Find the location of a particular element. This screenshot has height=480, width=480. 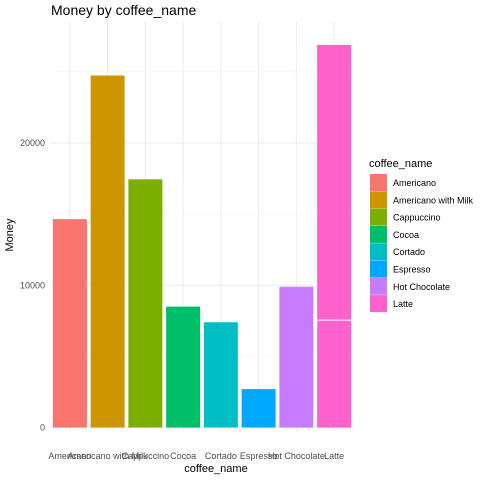

x-tick-label: Americano is located at coordinates (69, 456).